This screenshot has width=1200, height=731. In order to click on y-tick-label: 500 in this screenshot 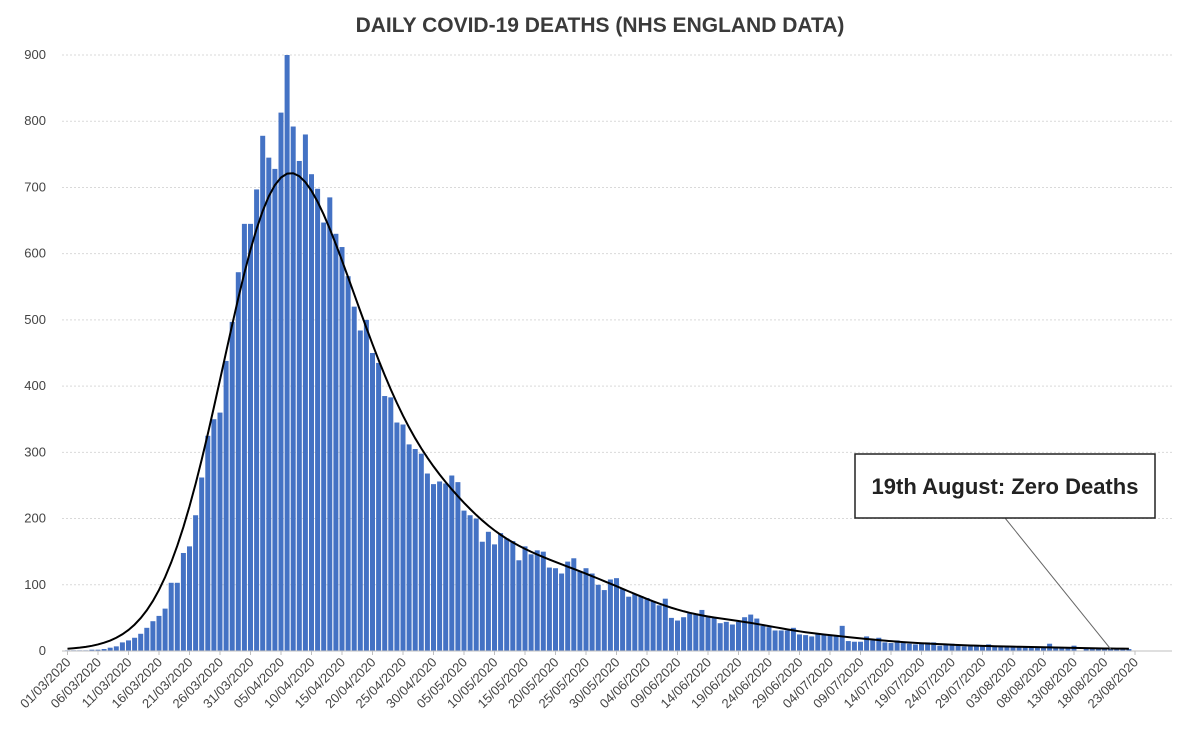, I will do `click(35, 319)`.